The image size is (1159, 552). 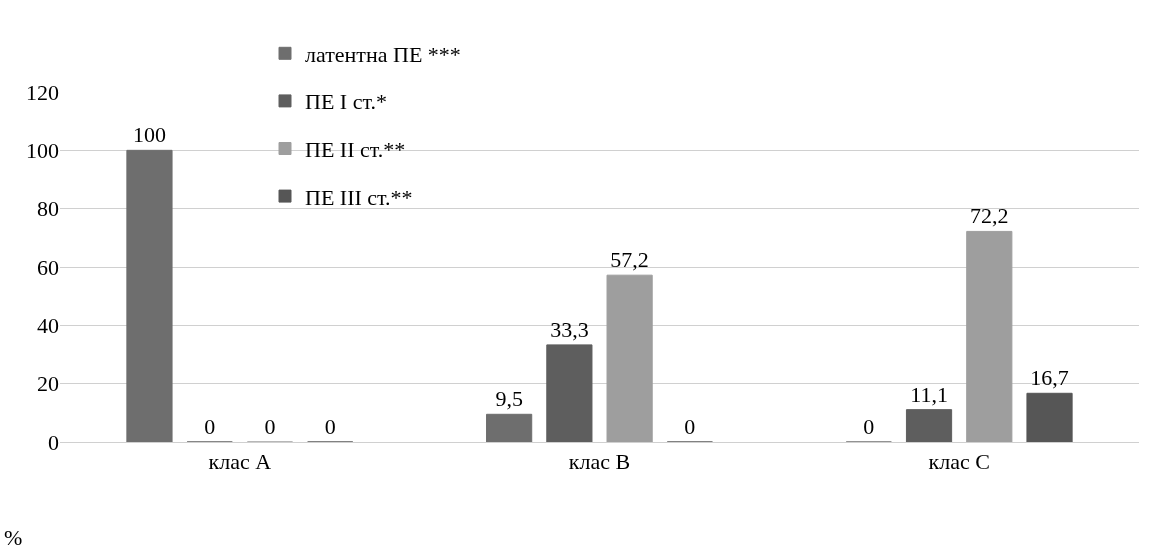 What do you see at coordinates (42, 92) in the screenshot?
I see `y-tick-label: 120` at bounding box center [42, 92].